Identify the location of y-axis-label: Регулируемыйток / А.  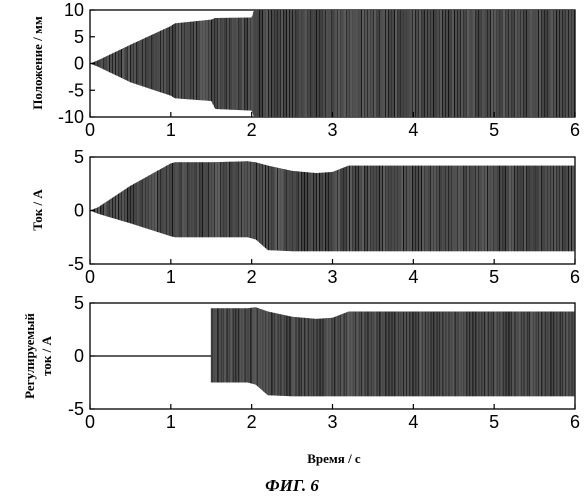
(38, 356).